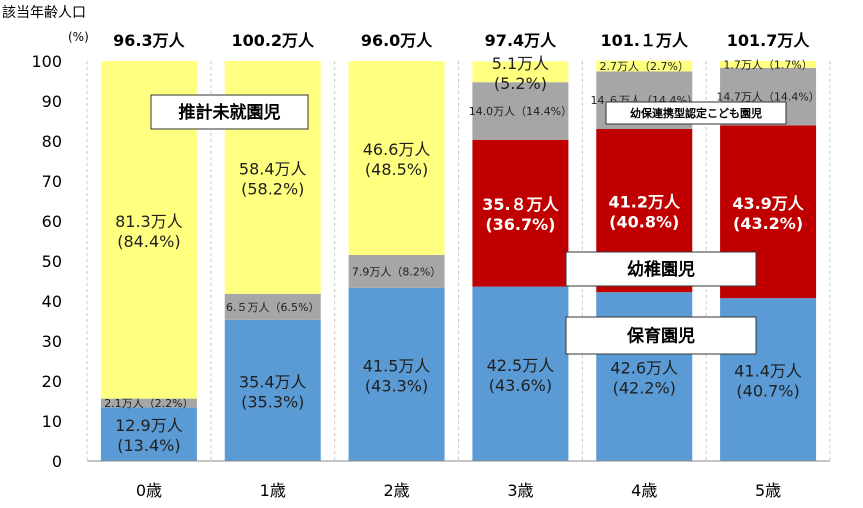  I want to click on legend-label: 推計未就園児, so click(230, 112).